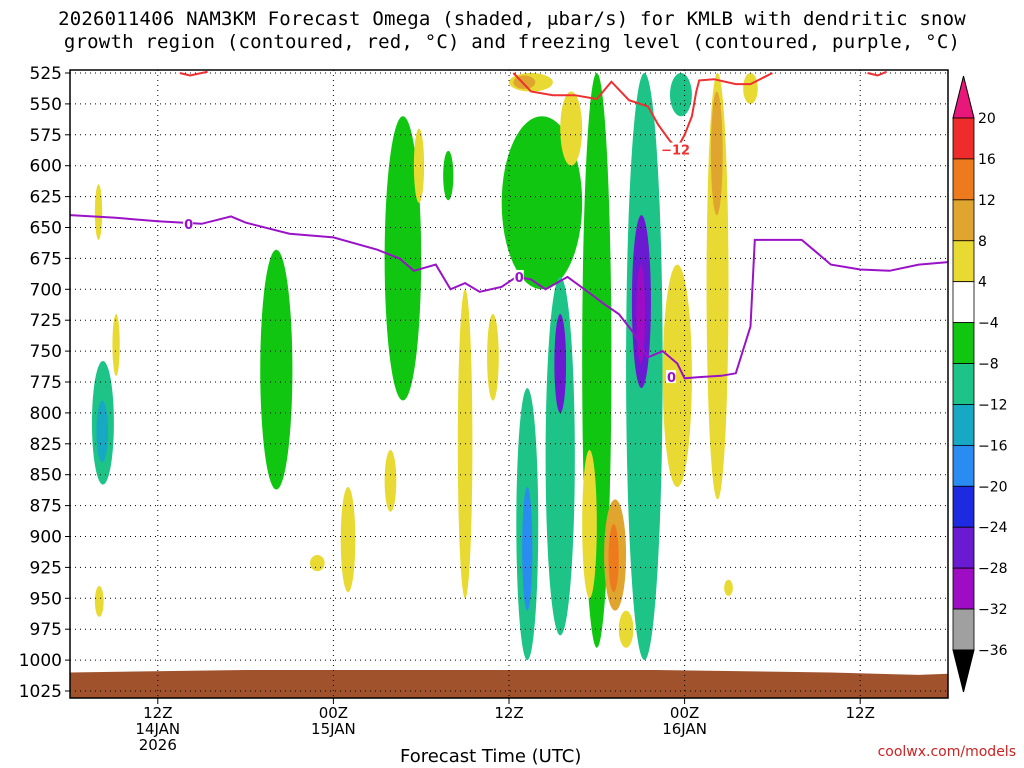 The width and height of the screenshot is (1024, 768). What do you see at coordinates (993, 610) in the screenshot?
I see `colorbar-label-12: −32` at bounding box center [993, 610].